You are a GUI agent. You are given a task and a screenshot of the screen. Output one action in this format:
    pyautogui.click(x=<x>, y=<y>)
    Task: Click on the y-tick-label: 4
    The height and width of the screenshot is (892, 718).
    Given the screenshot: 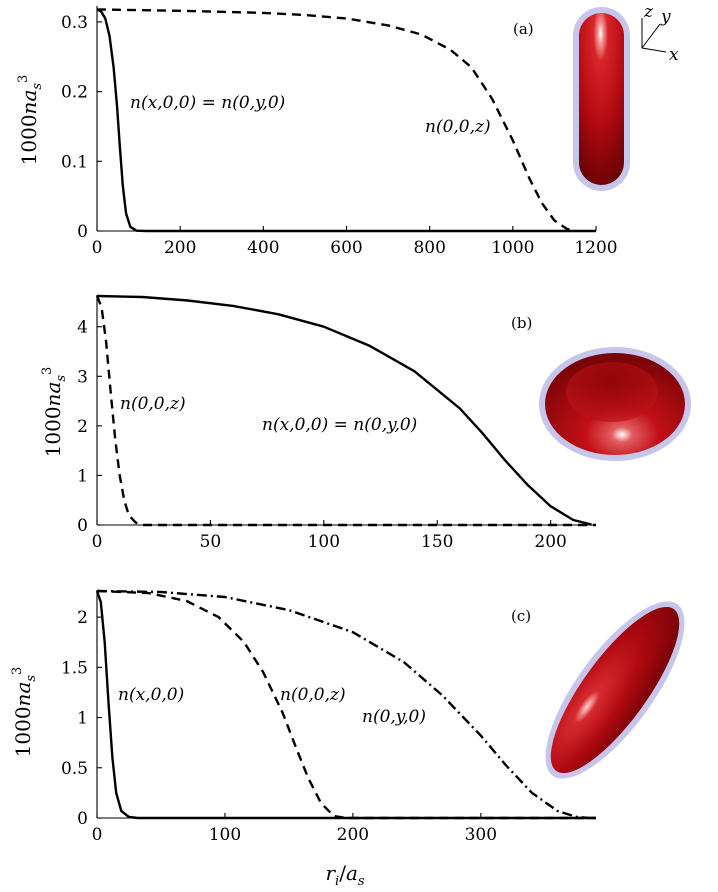 What is the action you would take?
    pyautogui.click(x=82, y=328)
    